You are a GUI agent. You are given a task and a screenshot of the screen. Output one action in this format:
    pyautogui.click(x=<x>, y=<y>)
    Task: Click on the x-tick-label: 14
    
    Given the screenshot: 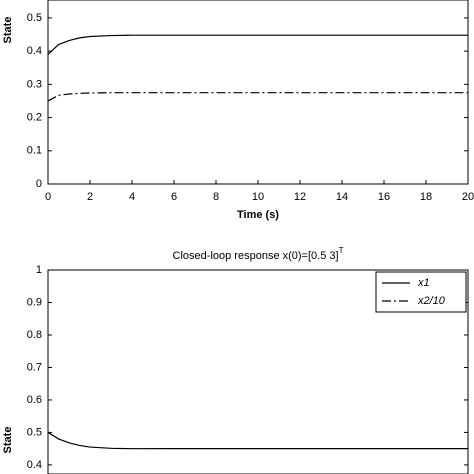 What is the action you would take?
    pyautogui.click(x=342, y=197)
    